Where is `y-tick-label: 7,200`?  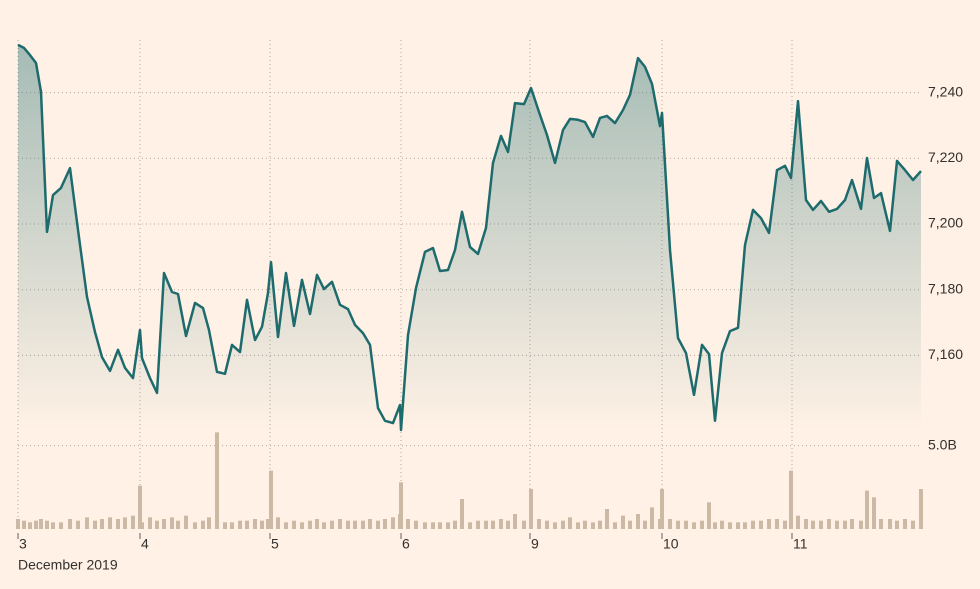 y-tick-label: 7,200 is located at coordinates (945, 223).